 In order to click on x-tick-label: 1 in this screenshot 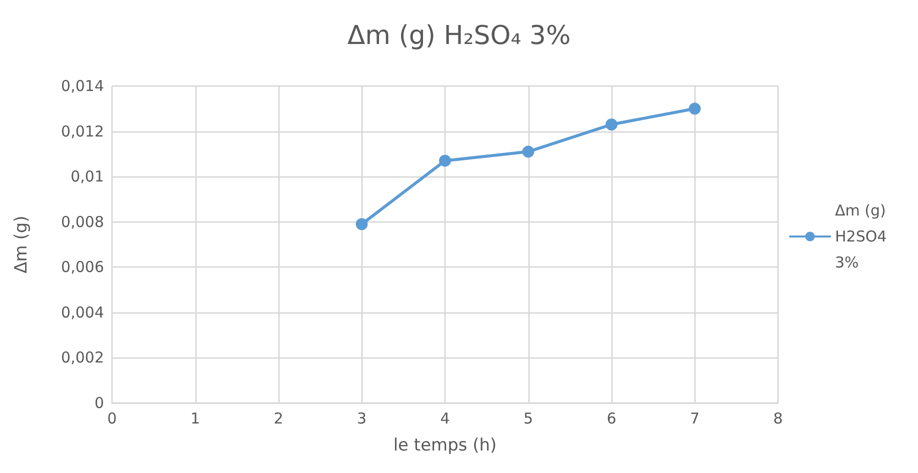, I will do `click(195, 419)`.